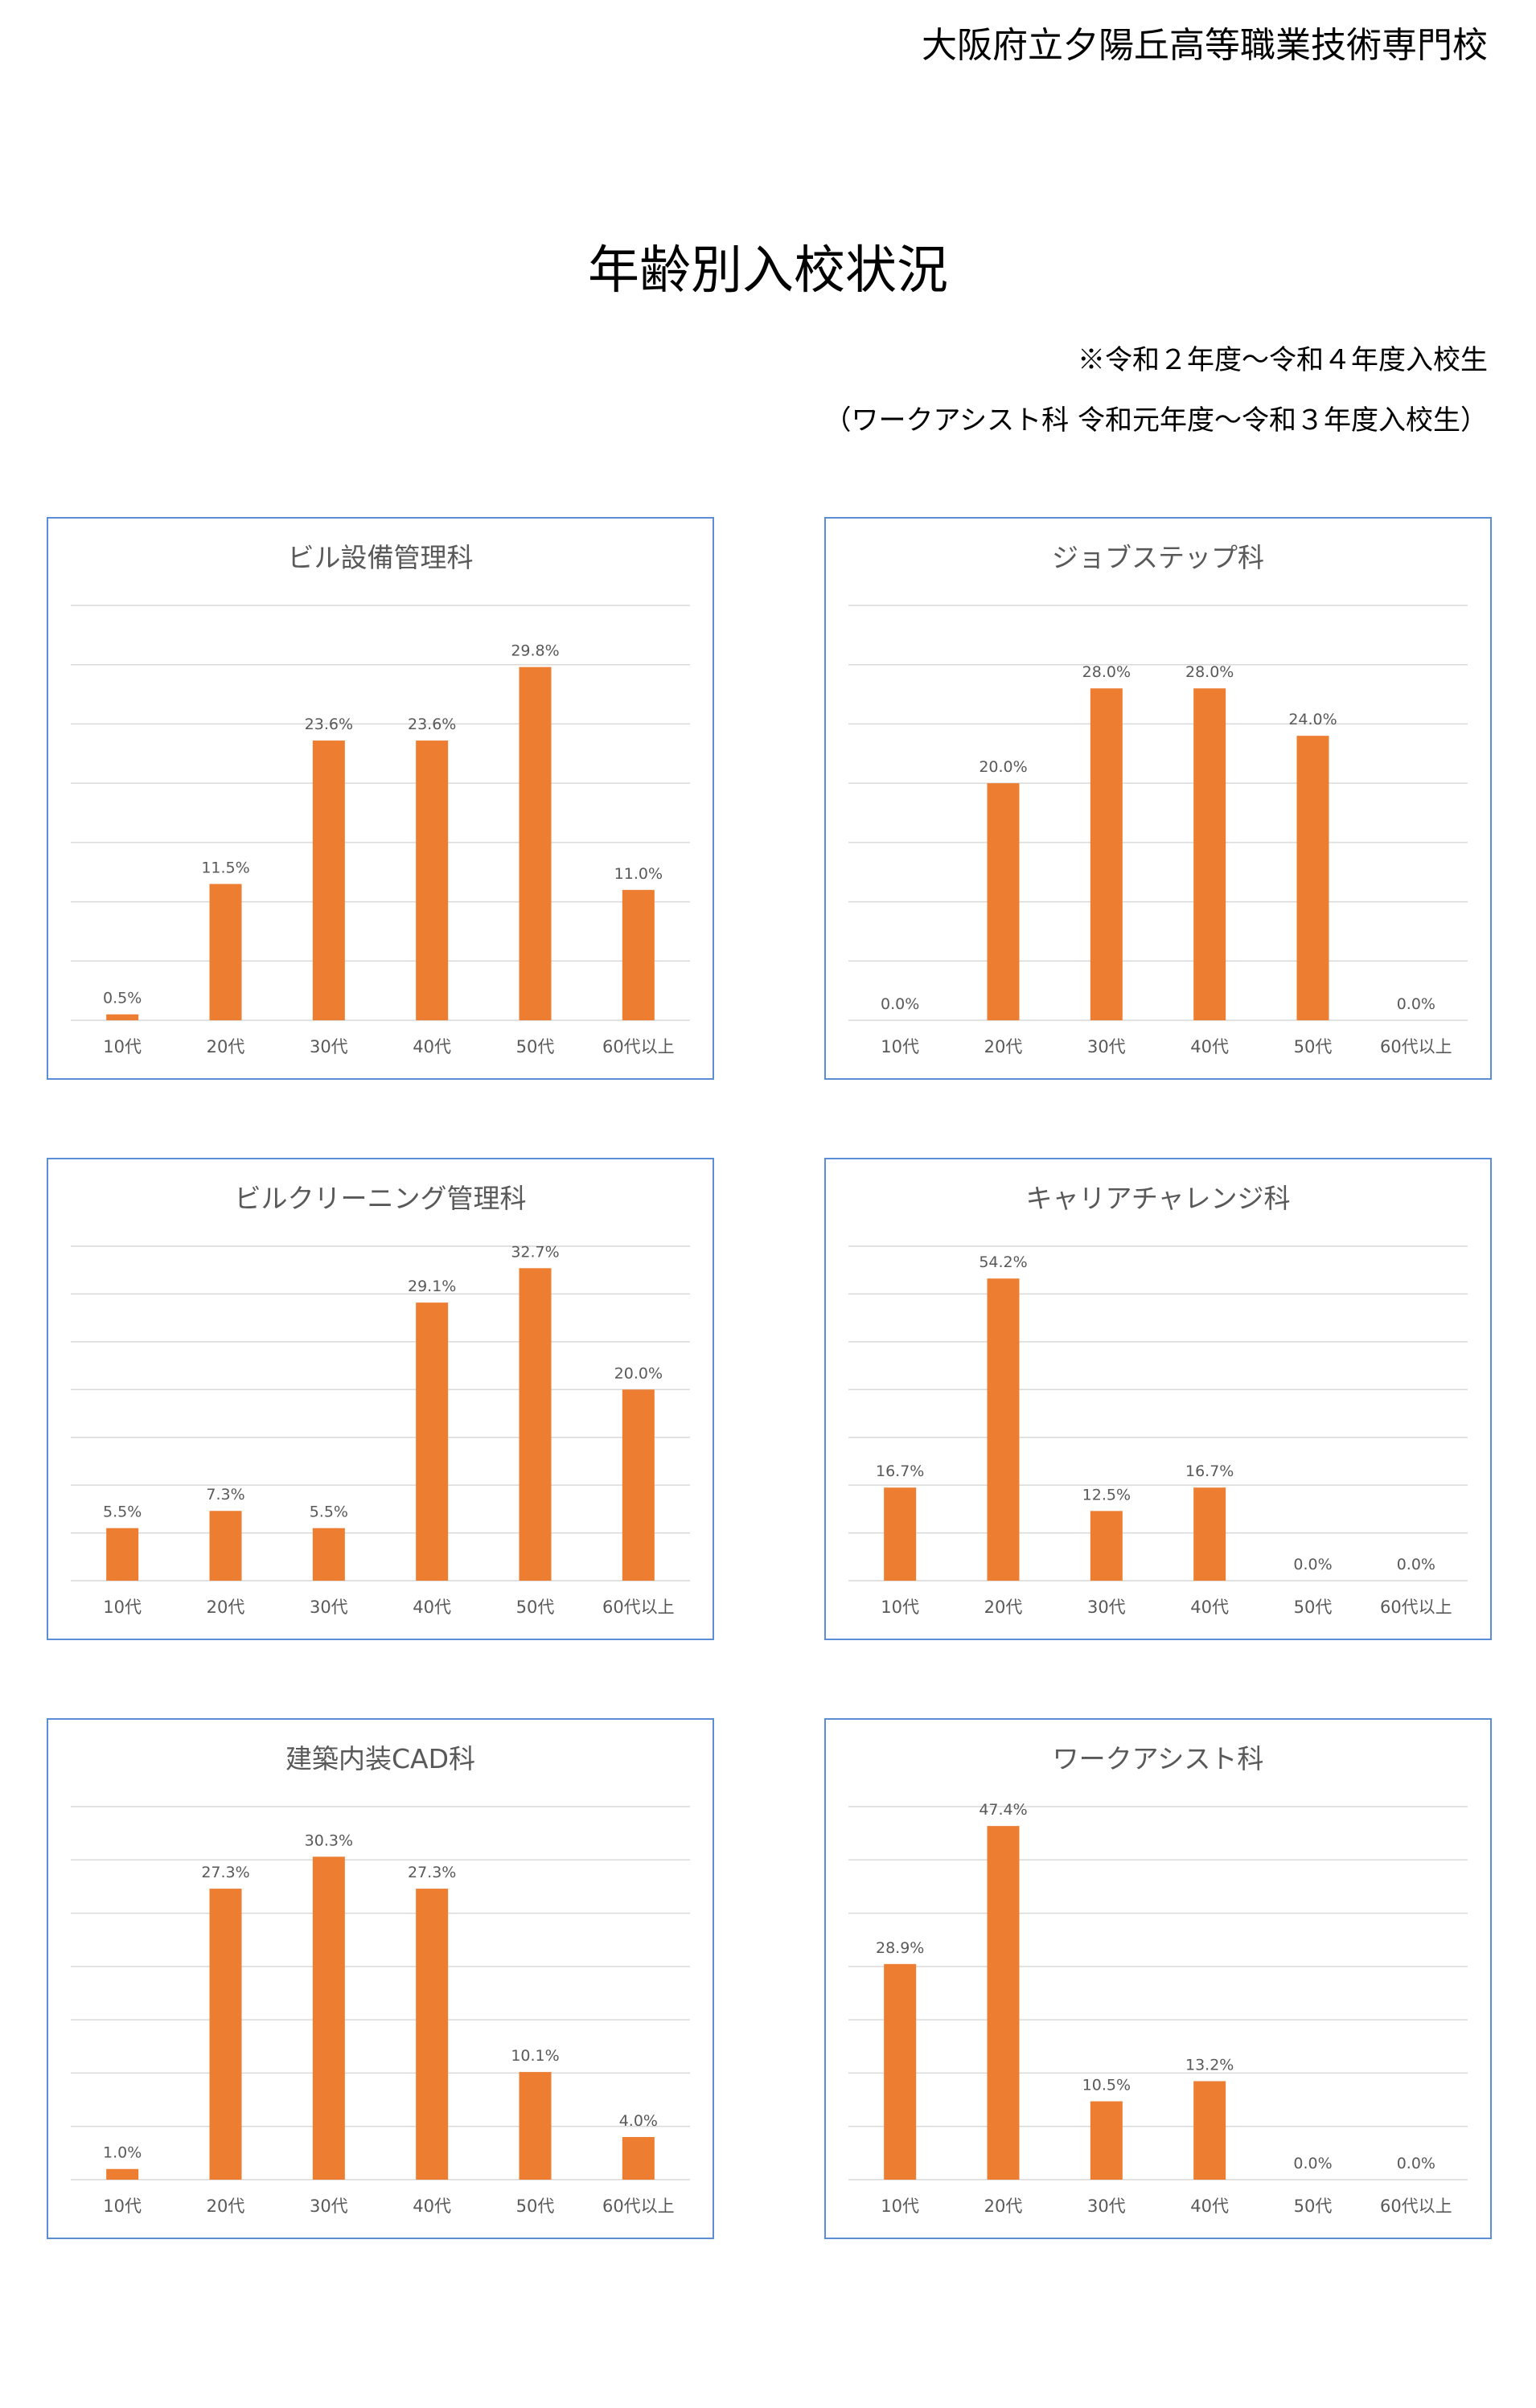  What do you see at coordinates (1209, 2065) in the screenshot?
I see `data-label: 13.2%` at bounding box center [1209, 2065].